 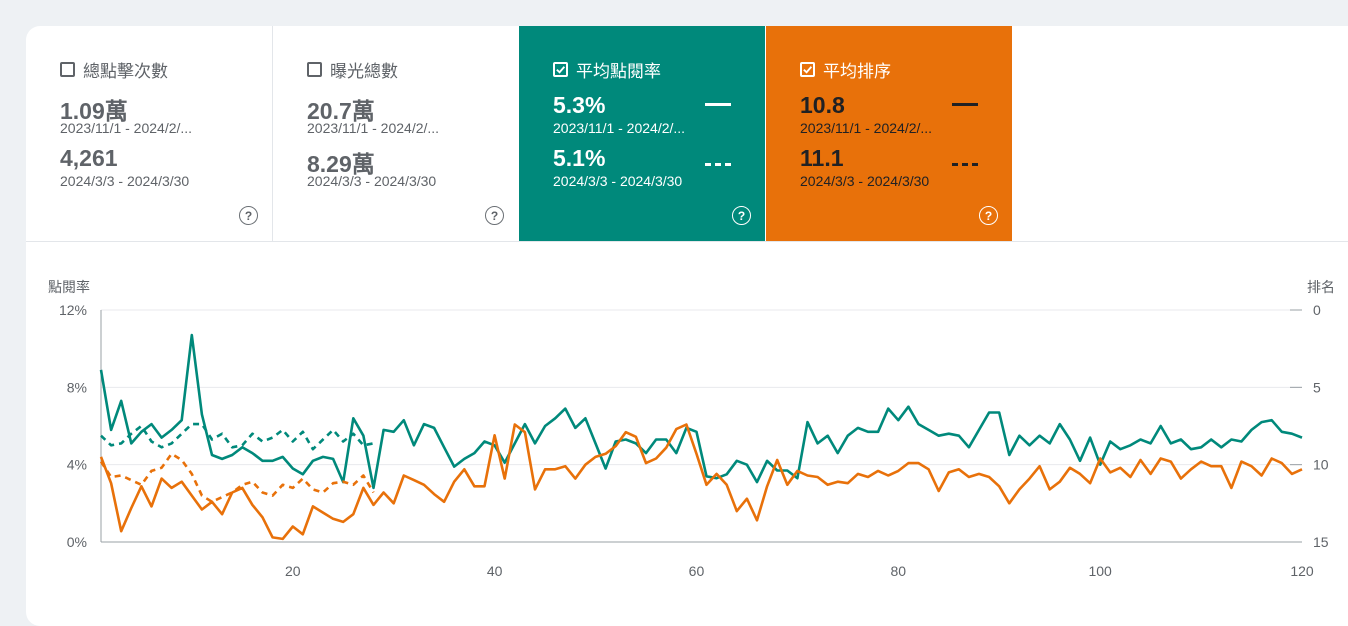 What do you see at coordinates (899, 571) in the screenshot?
I see `x-tick-label: 80` at bounding box center [899, 571].